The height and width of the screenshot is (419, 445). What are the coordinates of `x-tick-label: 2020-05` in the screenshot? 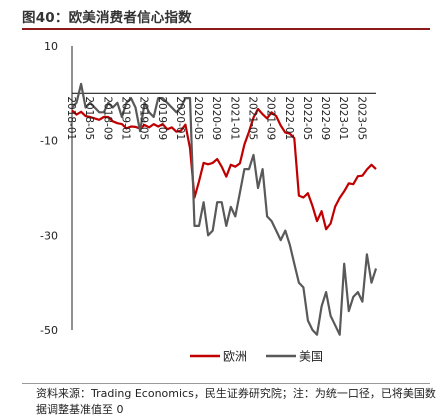 It's located at (198, 118).